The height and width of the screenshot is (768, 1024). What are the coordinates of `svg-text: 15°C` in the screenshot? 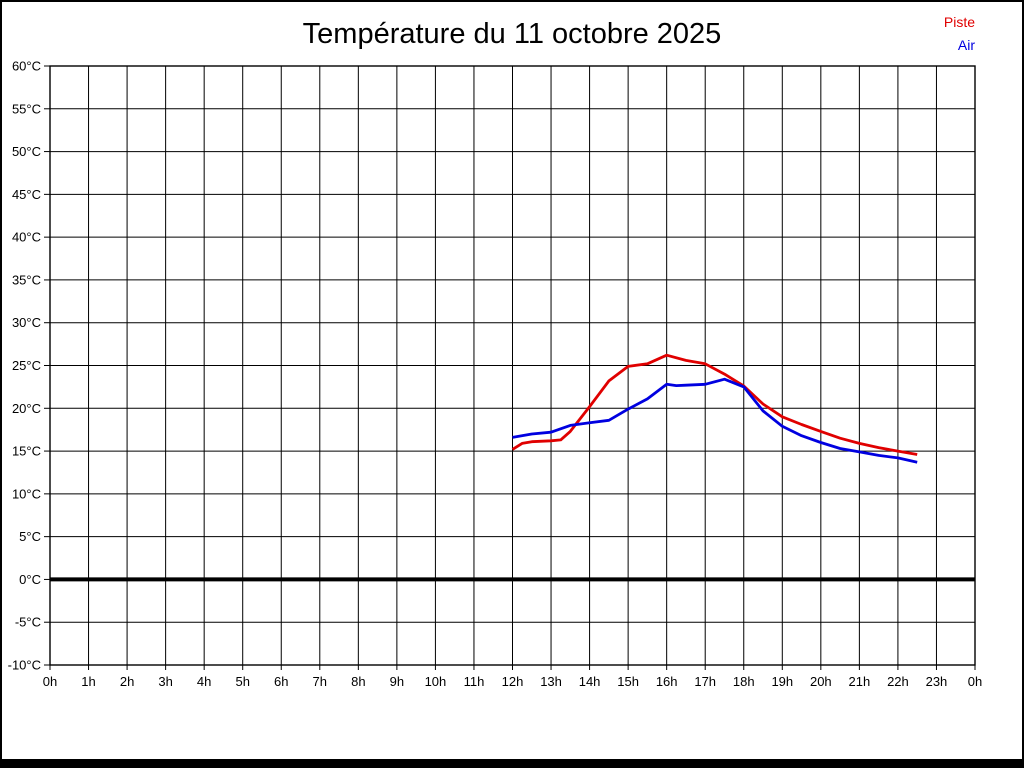 It's located at (26, 451).